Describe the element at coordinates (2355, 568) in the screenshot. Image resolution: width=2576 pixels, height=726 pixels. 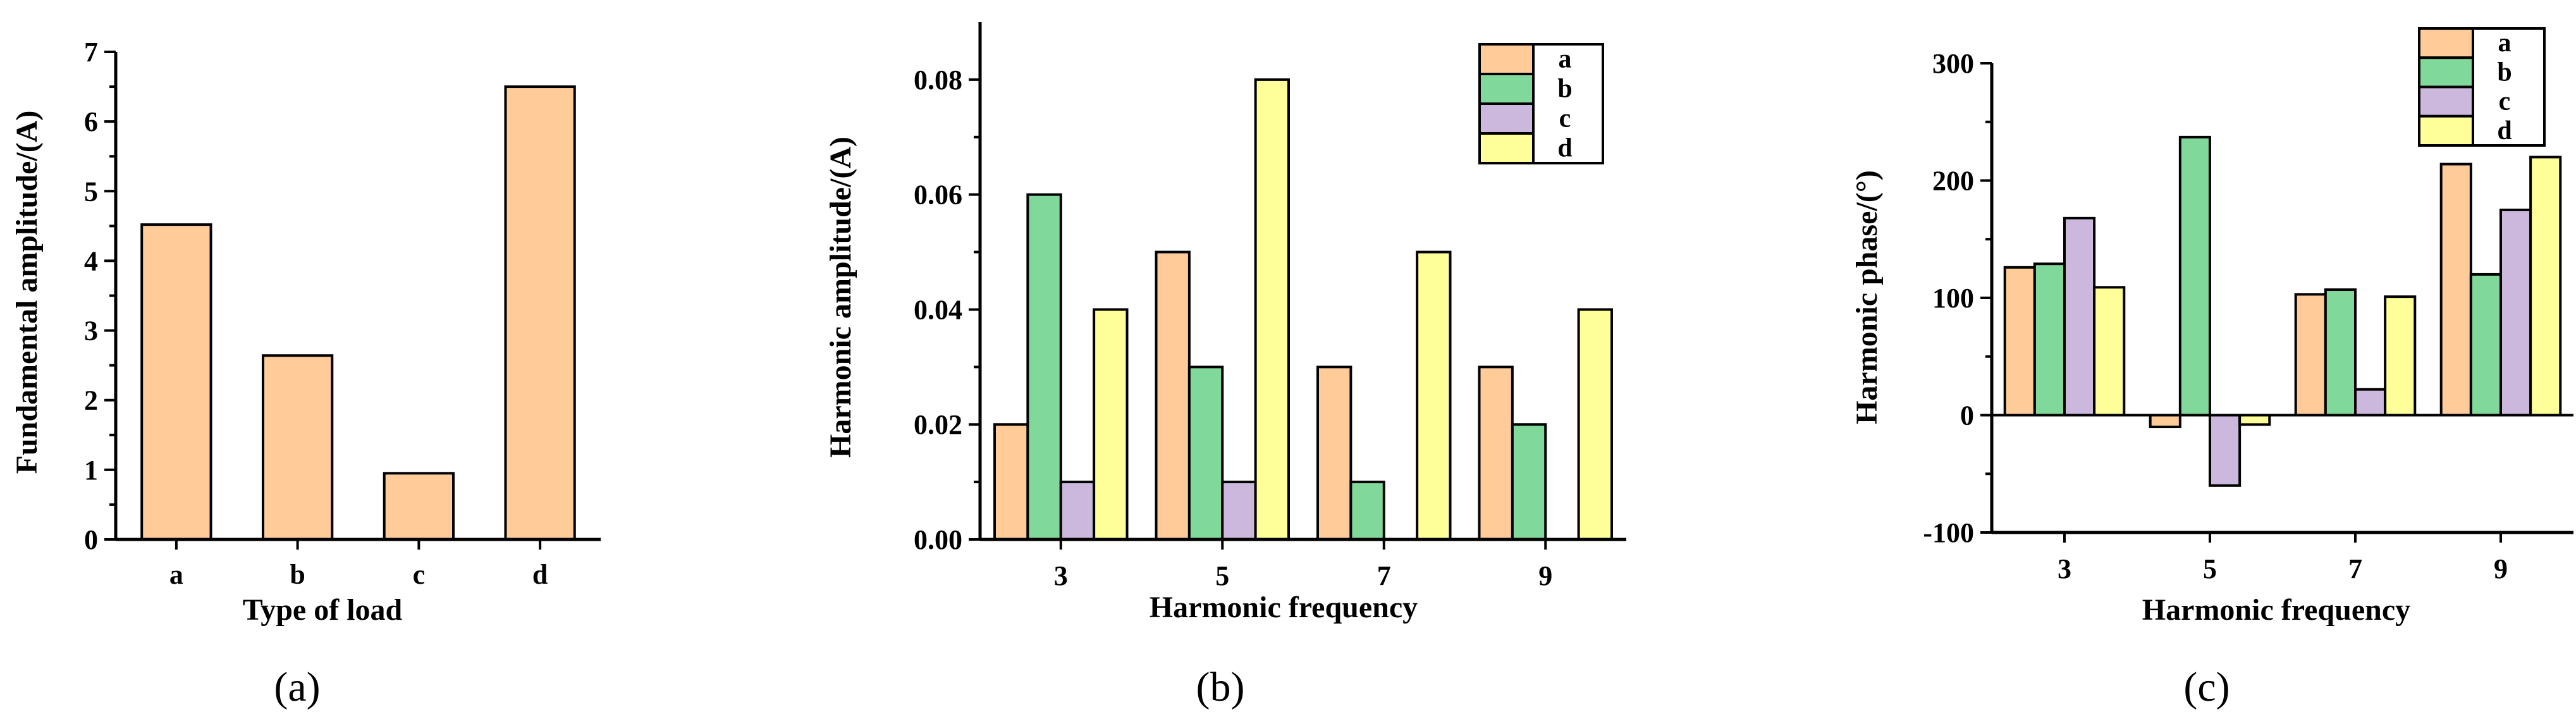
I see `panel-c-xtick-label-7: 7` at that location.